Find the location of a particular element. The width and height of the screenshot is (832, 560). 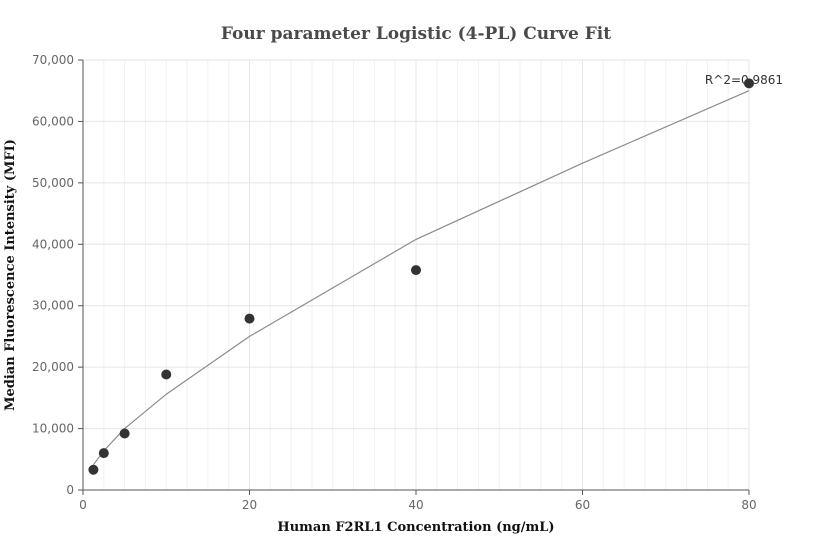

x-tick-label: 0 is located at coordinates (83, 505).